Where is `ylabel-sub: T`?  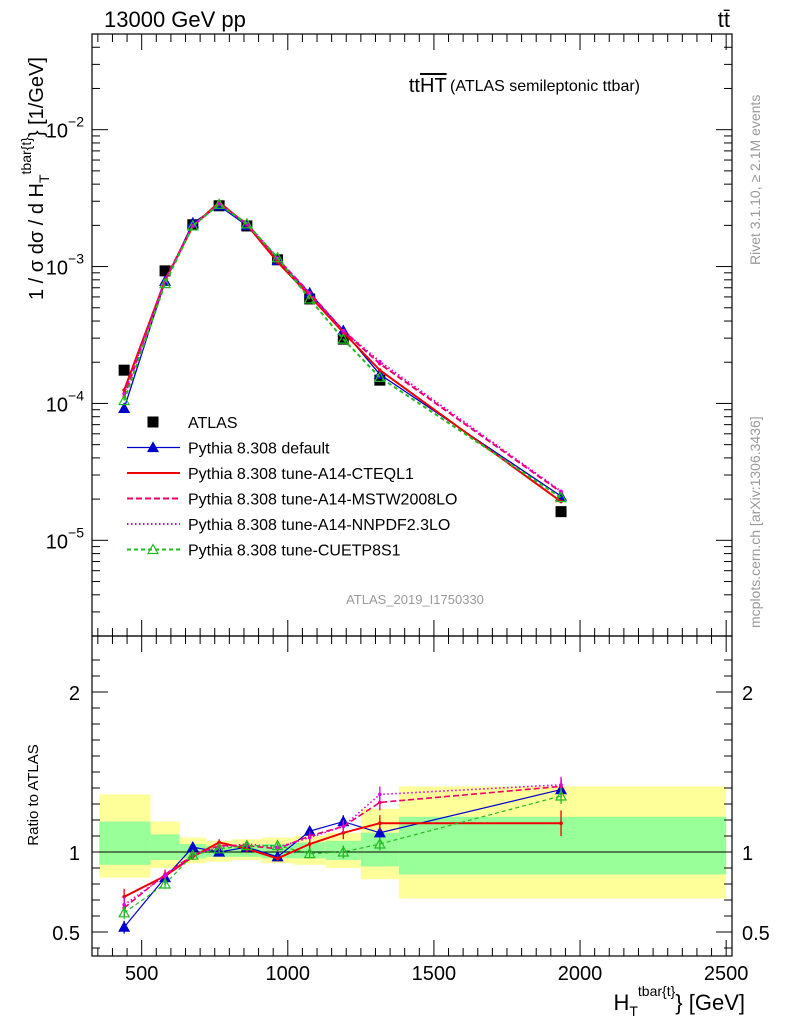
ylabel-sub: T is located at coordinates (44, 178).